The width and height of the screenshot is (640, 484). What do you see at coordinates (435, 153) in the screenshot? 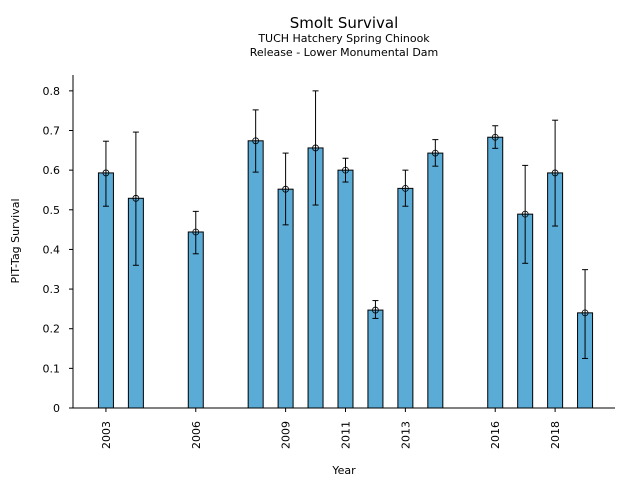
I see `point-marker-2014` at bounding box center [435, 153].